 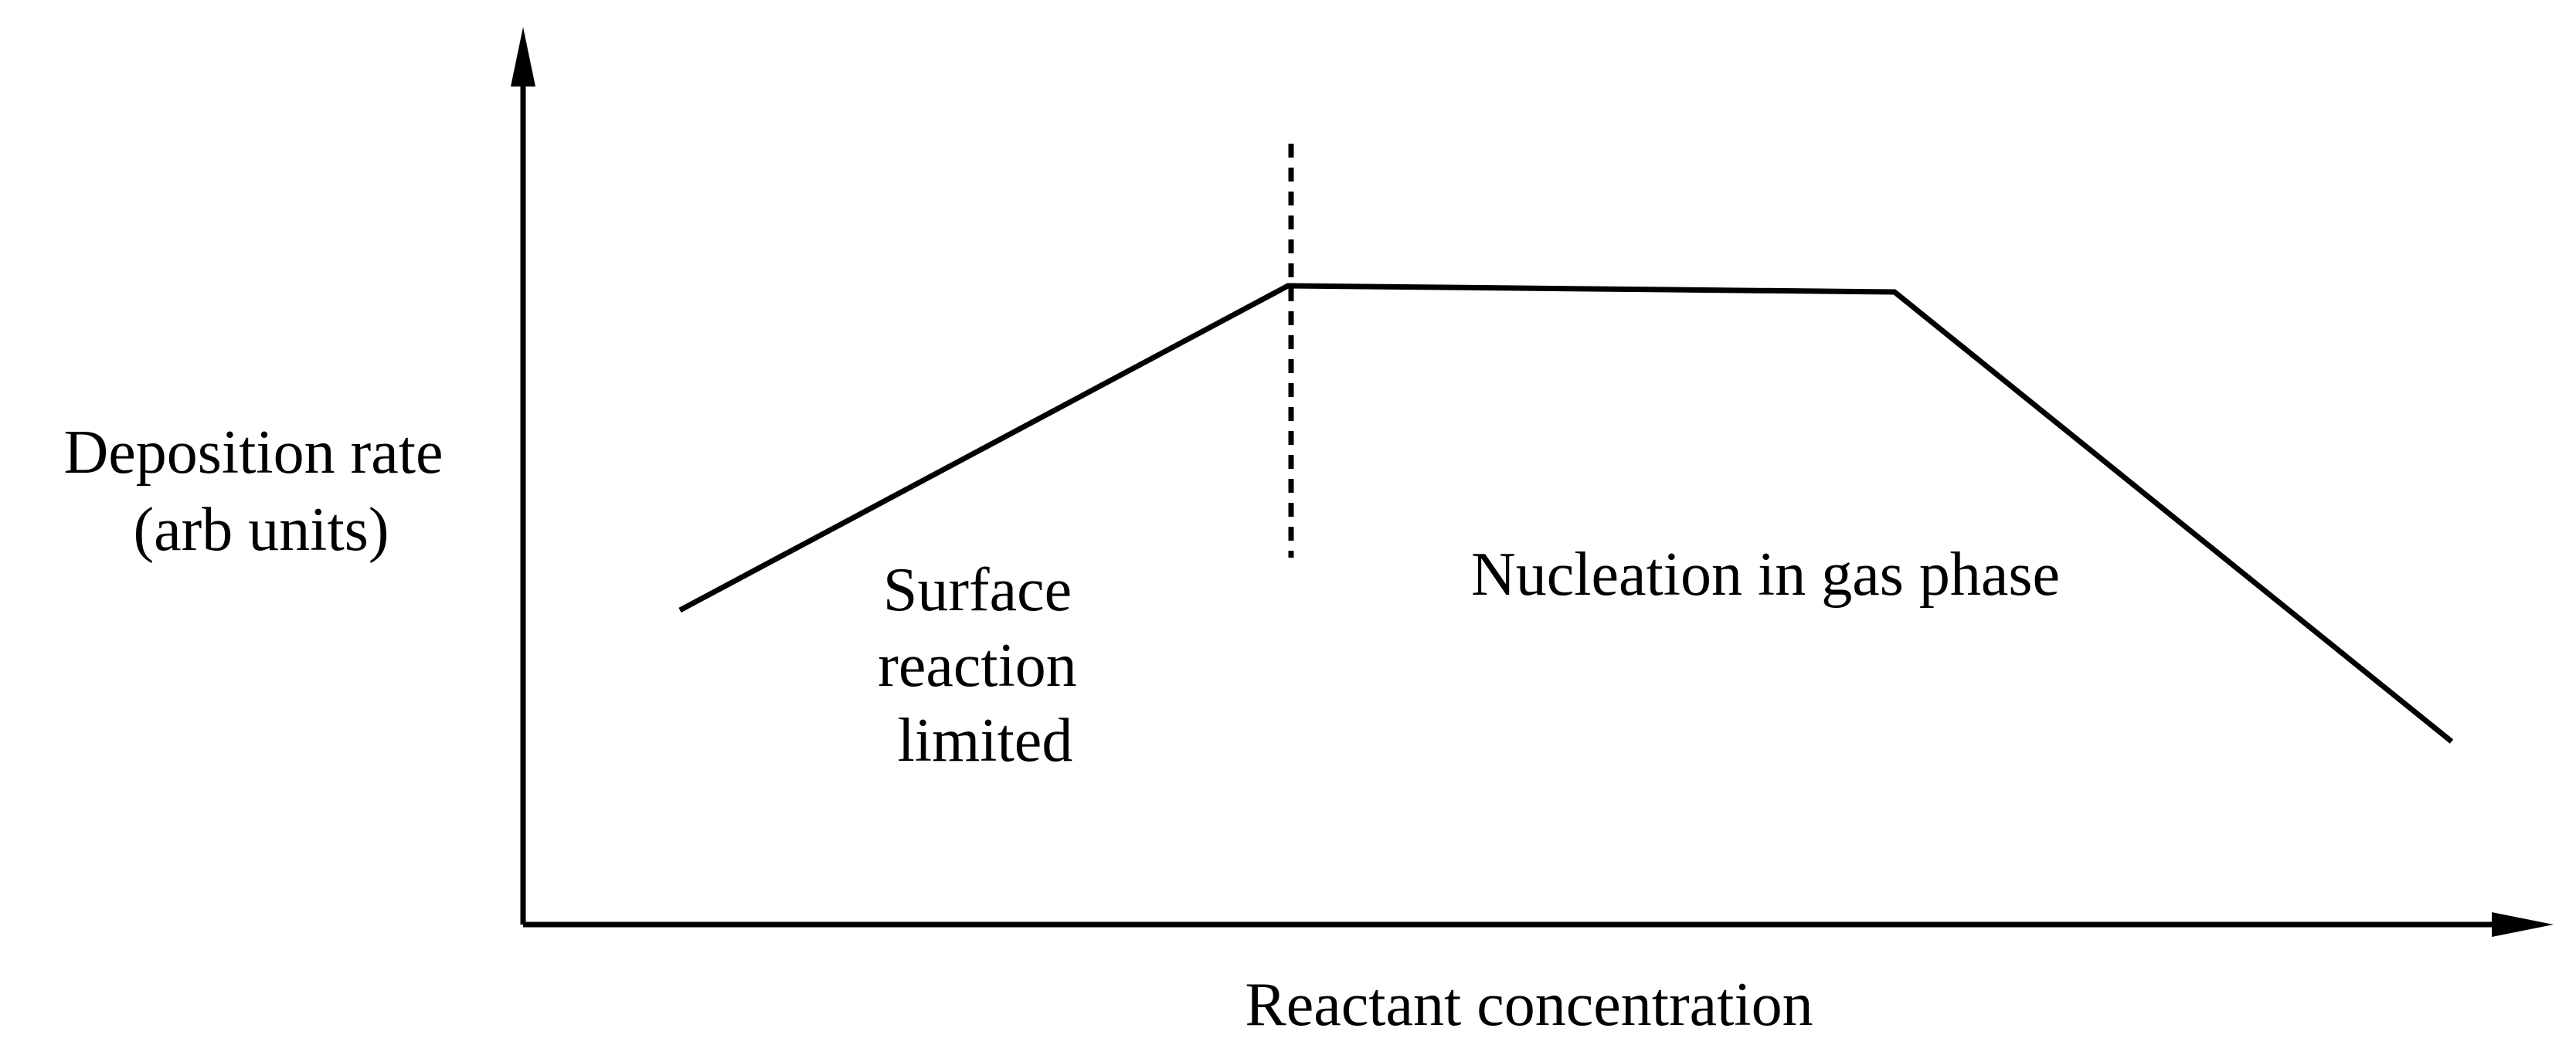 I want to click on region-left-label: Surface reaction limited, so click(x=985, y=665).